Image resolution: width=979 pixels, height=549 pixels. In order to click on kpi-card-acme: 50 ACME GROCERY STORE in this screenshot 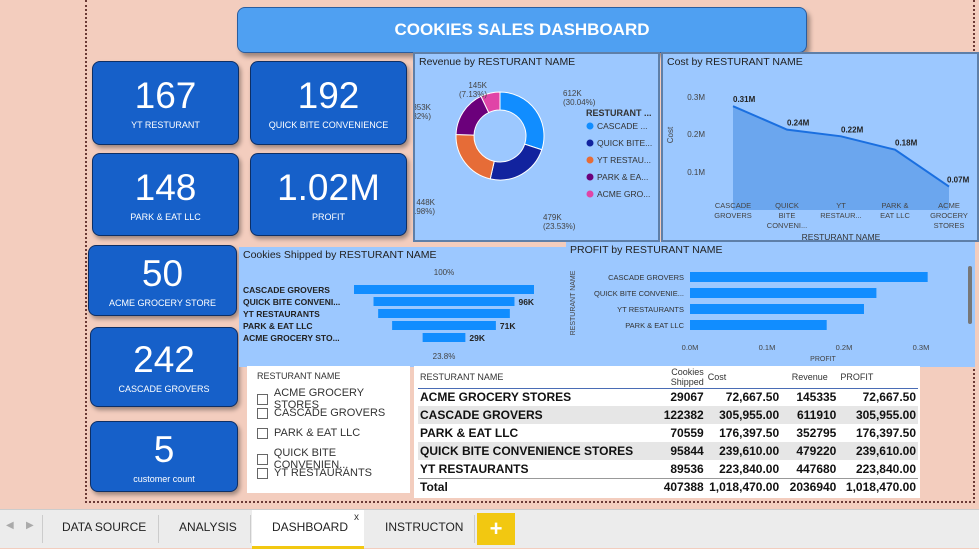, I will do `click(162, 280)`.